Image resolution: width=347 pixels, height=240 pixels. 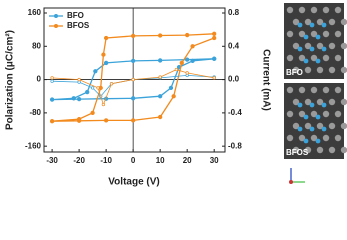 I want to click on micrographs: BFO BFOS, so click(x=315, y=93).